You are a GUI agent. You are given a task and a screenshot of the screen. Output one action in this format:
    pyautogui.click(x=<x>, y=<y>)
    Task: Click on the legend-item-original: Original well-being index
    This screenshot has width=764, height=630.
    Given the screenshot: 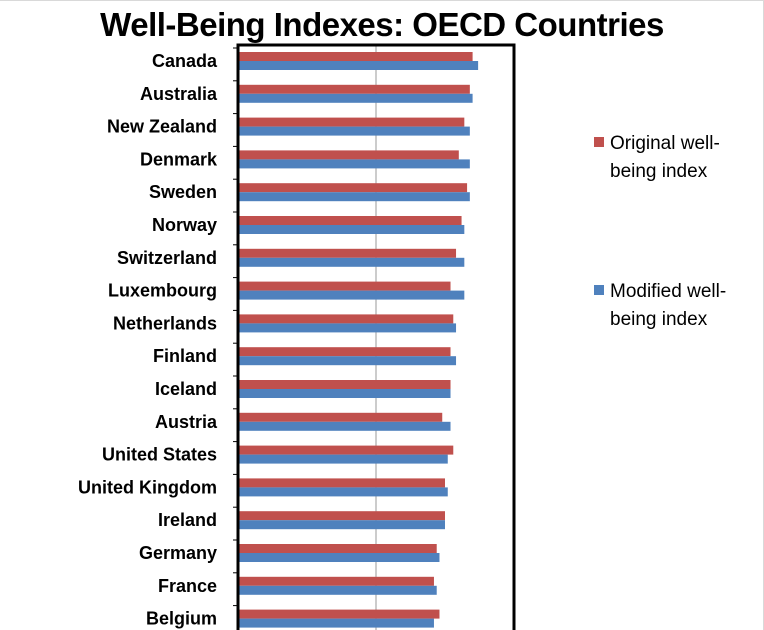 What is the action you would take?
    pyautogui.click(x=672, y=158)
    